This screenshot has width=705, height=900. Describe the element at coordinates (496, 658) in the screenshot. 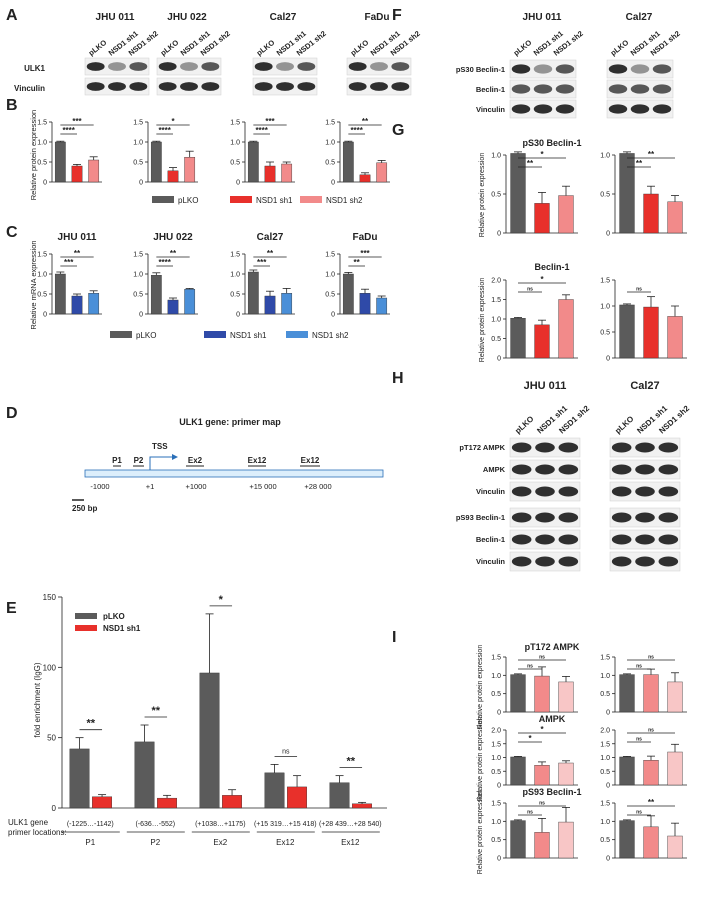

I see `panel-i-chart-1-tick-label: 1.5` at that location.